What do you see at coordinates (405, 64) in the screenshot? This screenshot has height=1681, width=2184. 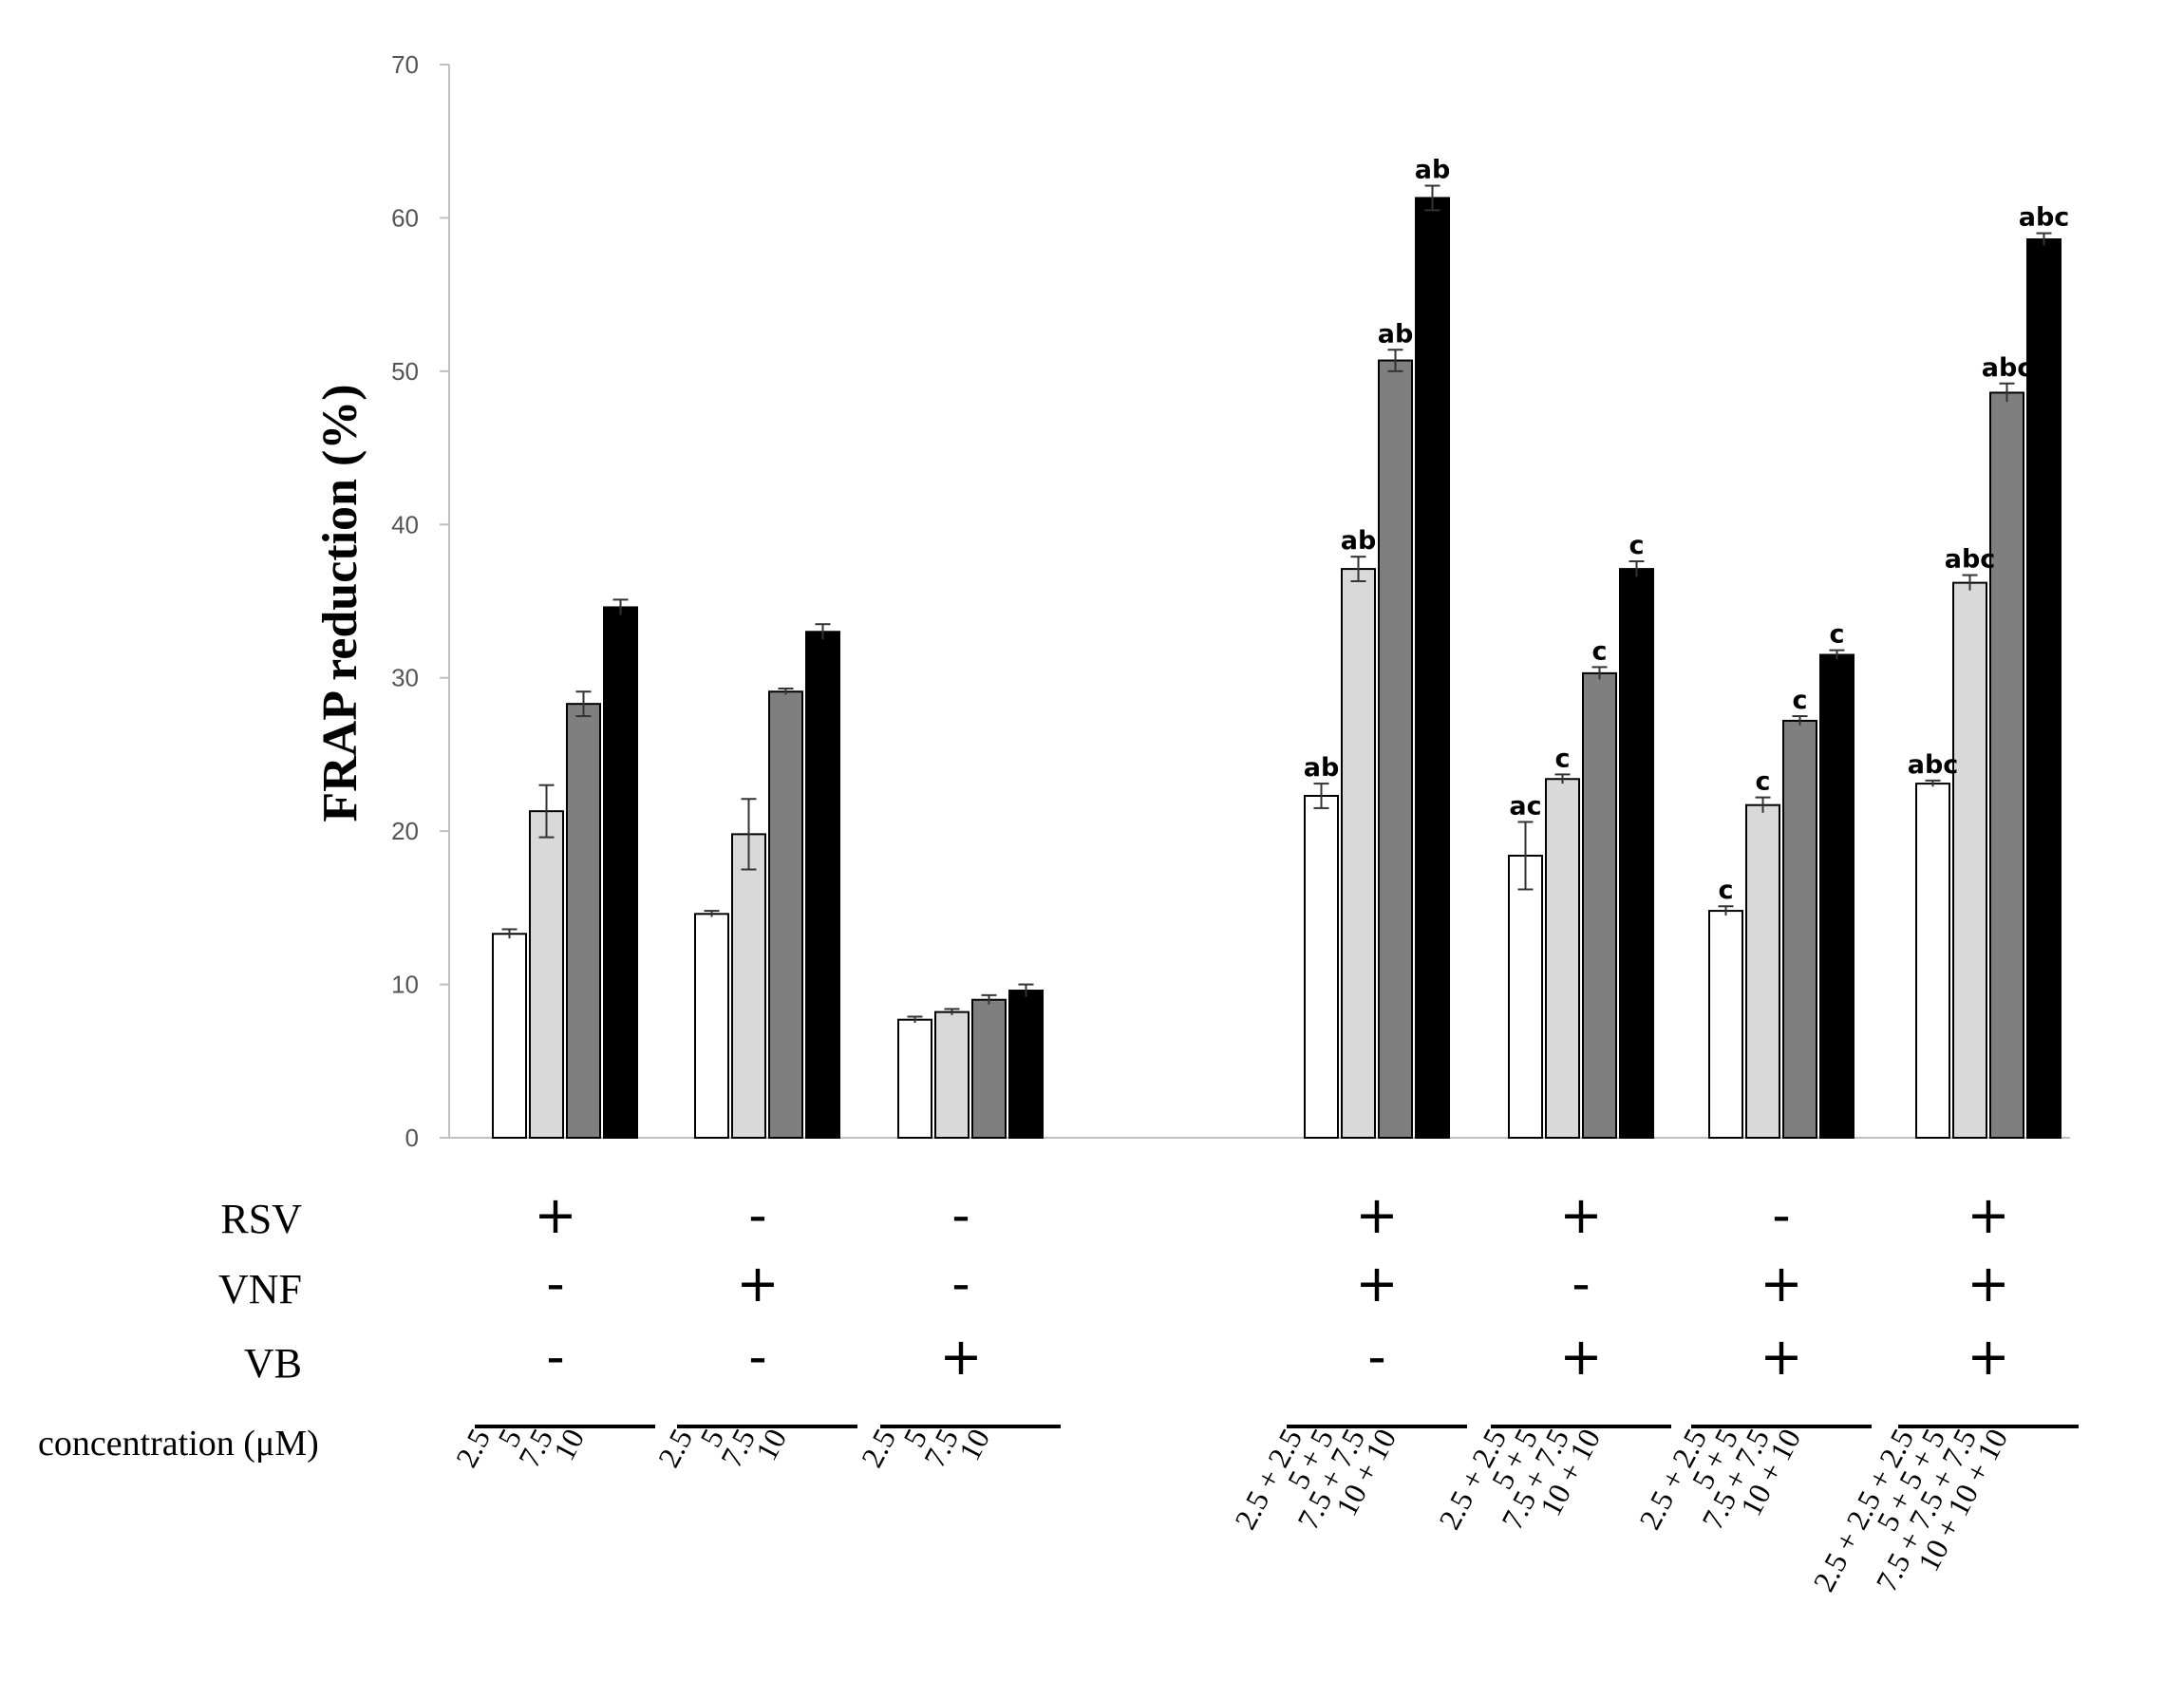 I see `y-tick-label: 70` at bounding box center [405, 64].